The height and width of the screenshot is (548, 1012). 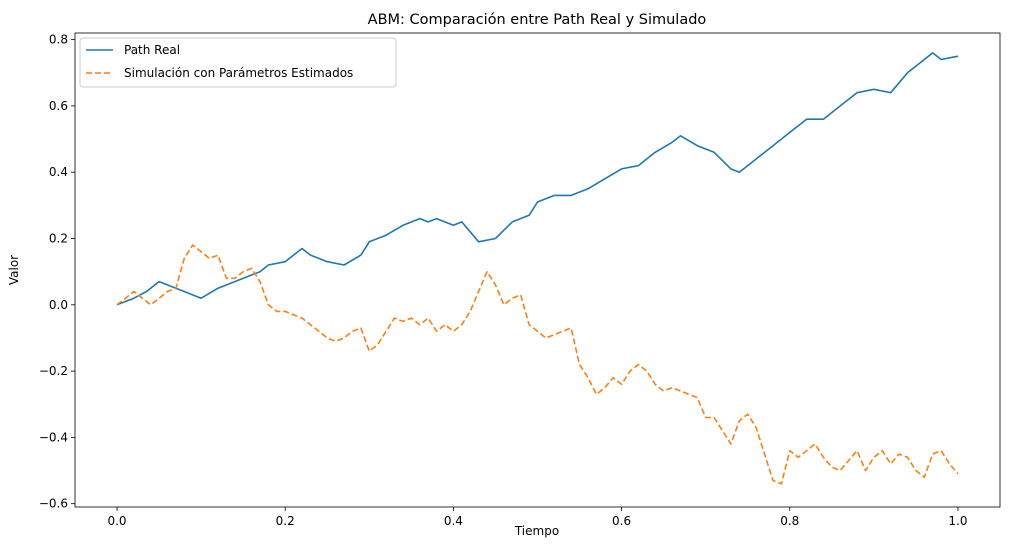 What do you see at coordinates (58, 305) in the screenshot?
I see `y-tick-label: 0.0` at bounding box center [58, 305].